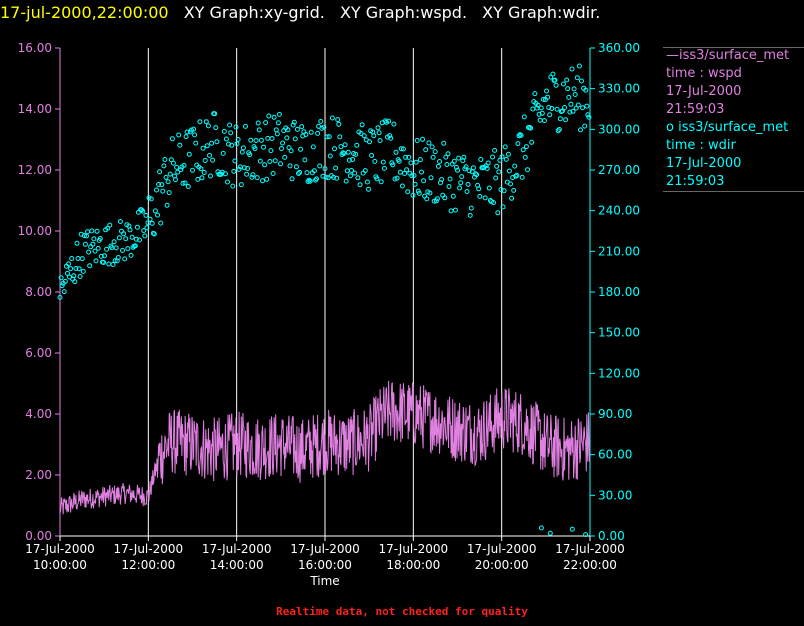 The image size is (804, 626). What do you see at coordinates (733, 47) in the screenshot?
I see `legend-divider-top` at bounding box center [733, 47].